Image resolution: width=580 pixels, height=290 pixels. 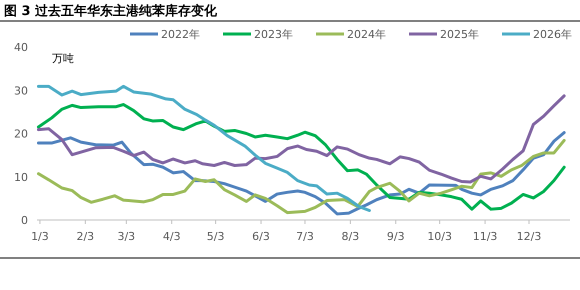 I want to click on x-tick-label: 10/3, so click(x=439, y=236).